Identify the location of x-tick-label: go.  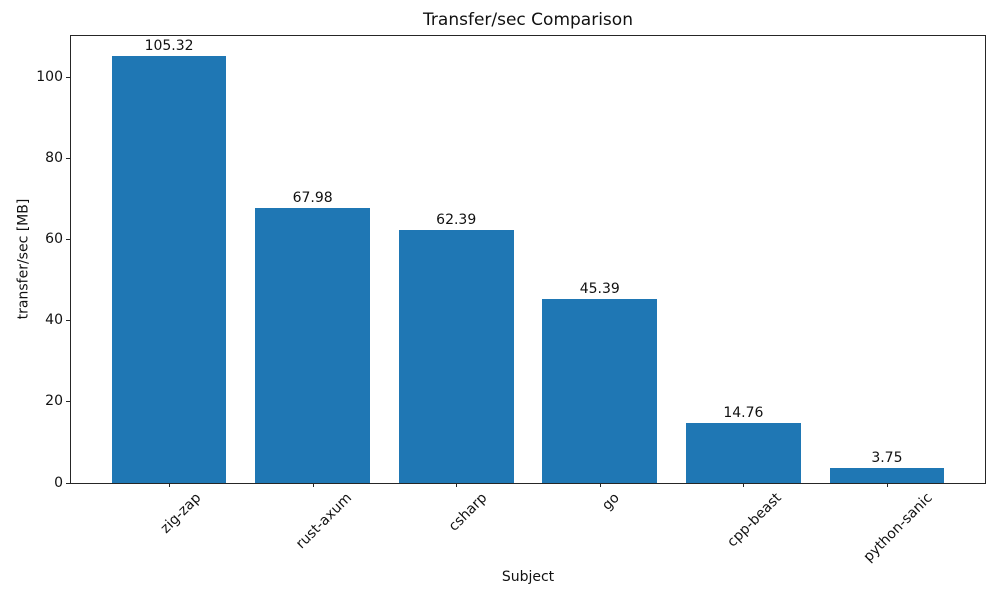
(611, 502).